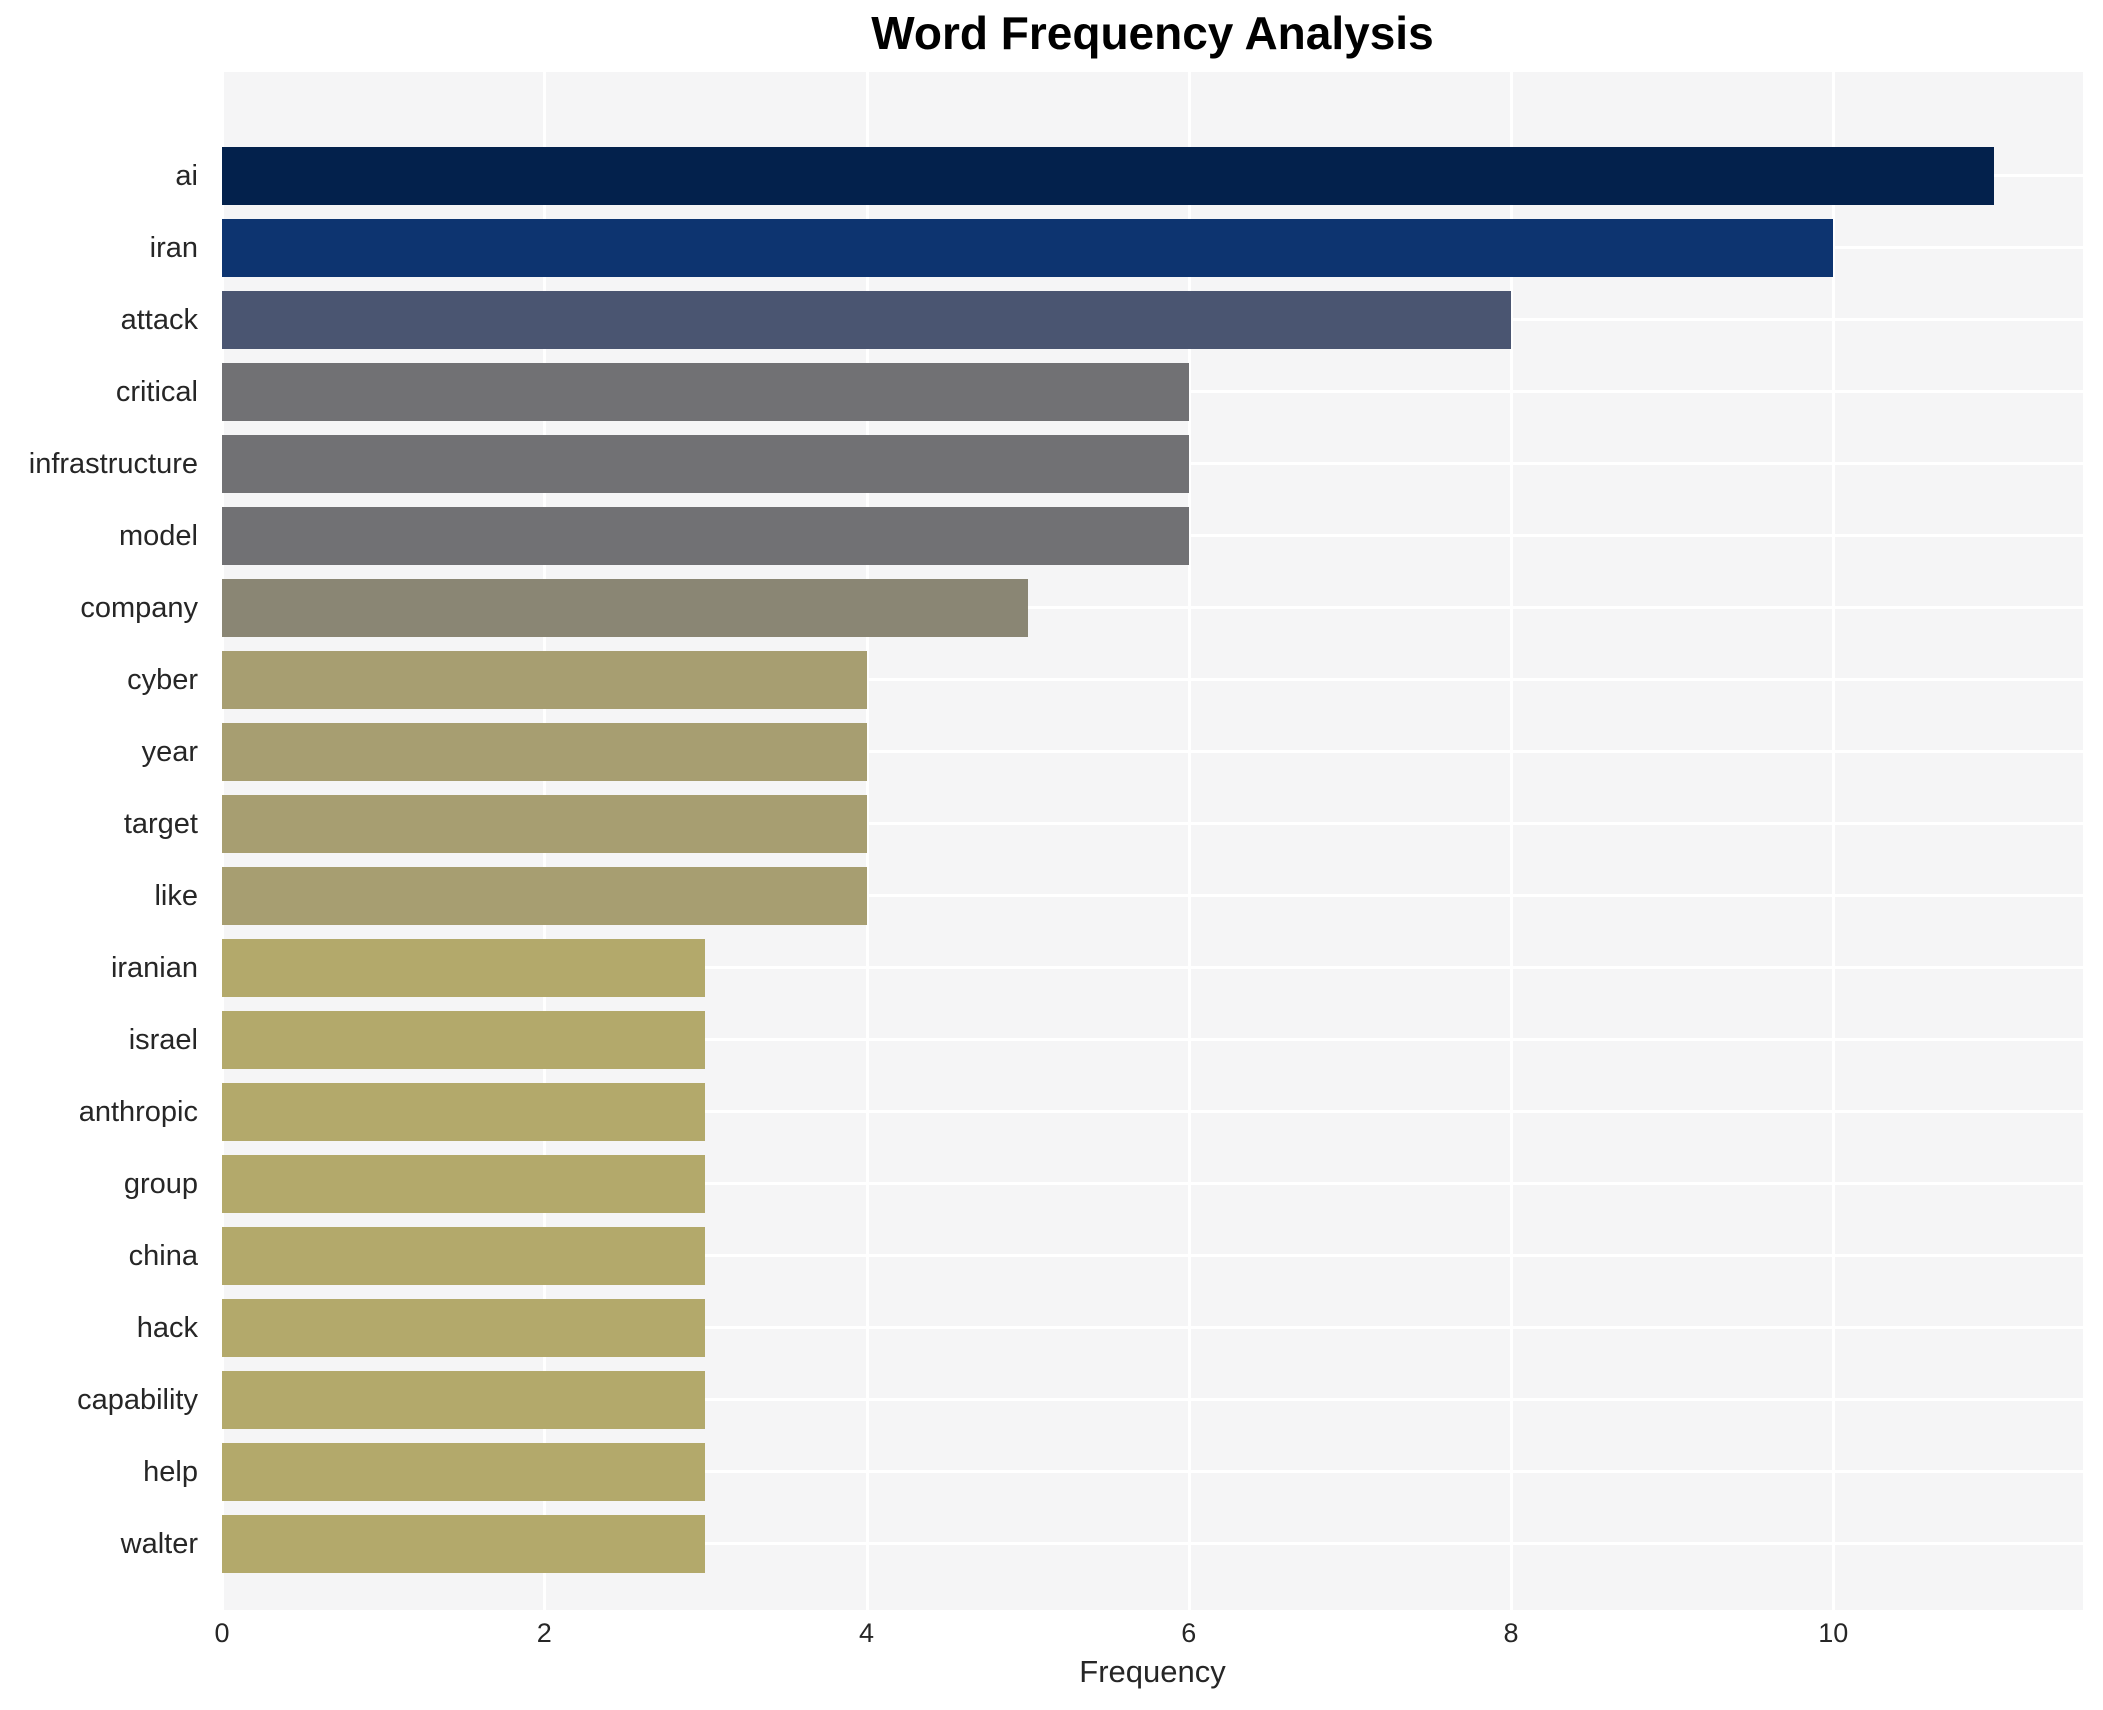 This screenshot has height=1710, width=2103. Describe the element at coordinates (222, 1633) in the screenshot. I see `x-tick-label-0: 0` at that location.